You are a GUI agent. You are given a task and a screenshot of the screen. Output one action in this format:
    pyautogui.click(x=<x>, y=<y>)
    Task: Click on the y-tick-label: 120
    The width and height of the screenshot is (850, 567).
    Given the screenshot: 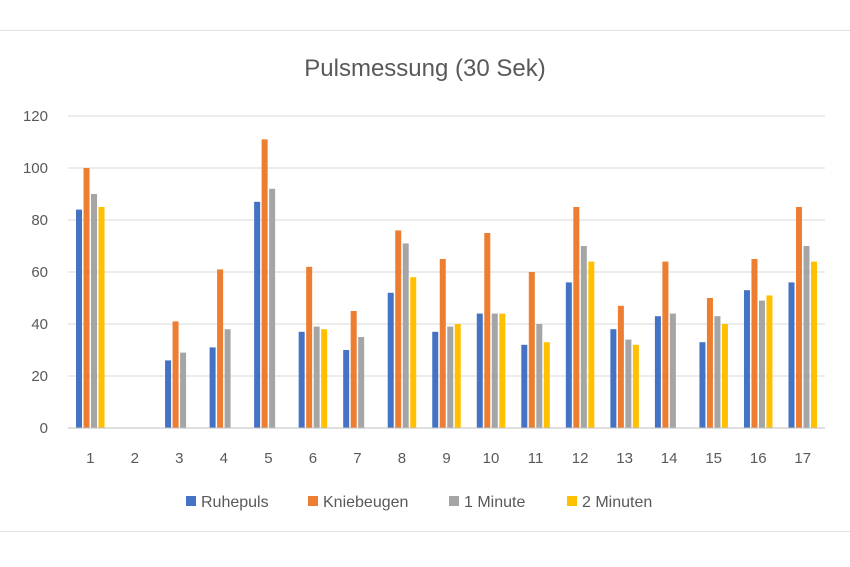 What is the action you would take?
    pyautogui.click(x=35, y=116)
    